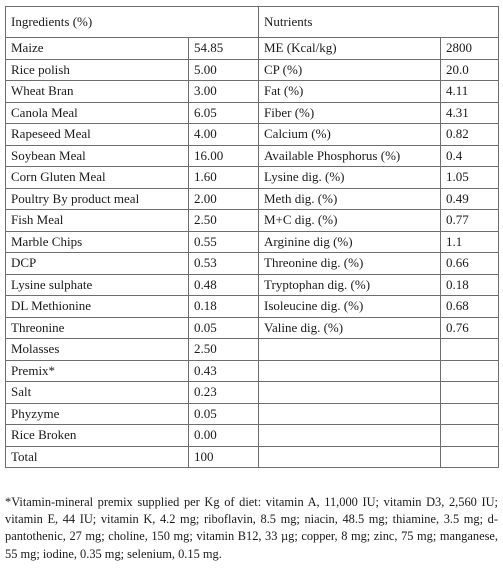 The height and width of the screenshot is (581, 503). I want to click on amount-cell: 0.53, so click(223, 263).